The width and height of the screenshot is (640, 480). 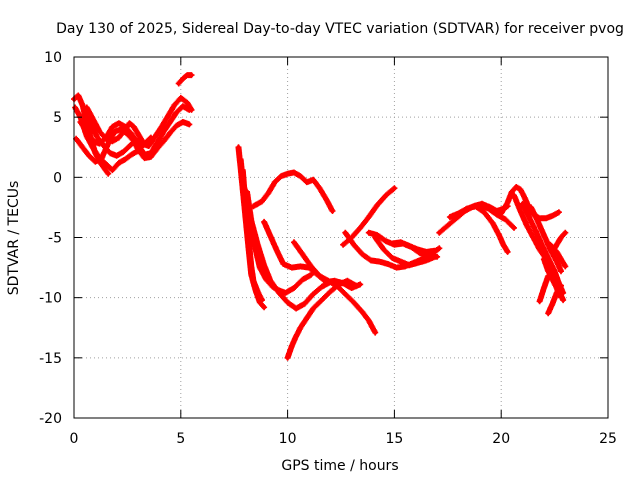 What do you see at coordinates (394, 439) in the screenshot?
I see `x-tick-label: 15` at bounding box center [394, 439].